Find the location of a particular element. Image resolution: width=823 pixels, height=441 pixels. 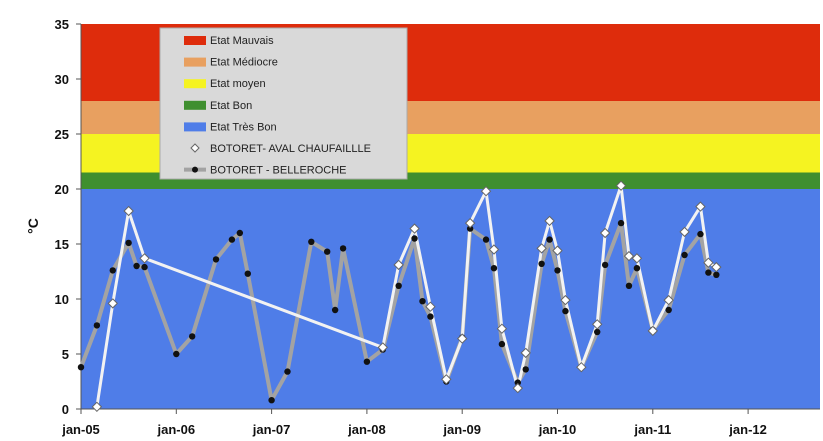

legend-entry-label: Etat Très Bon is located at coordinates (243, 127).